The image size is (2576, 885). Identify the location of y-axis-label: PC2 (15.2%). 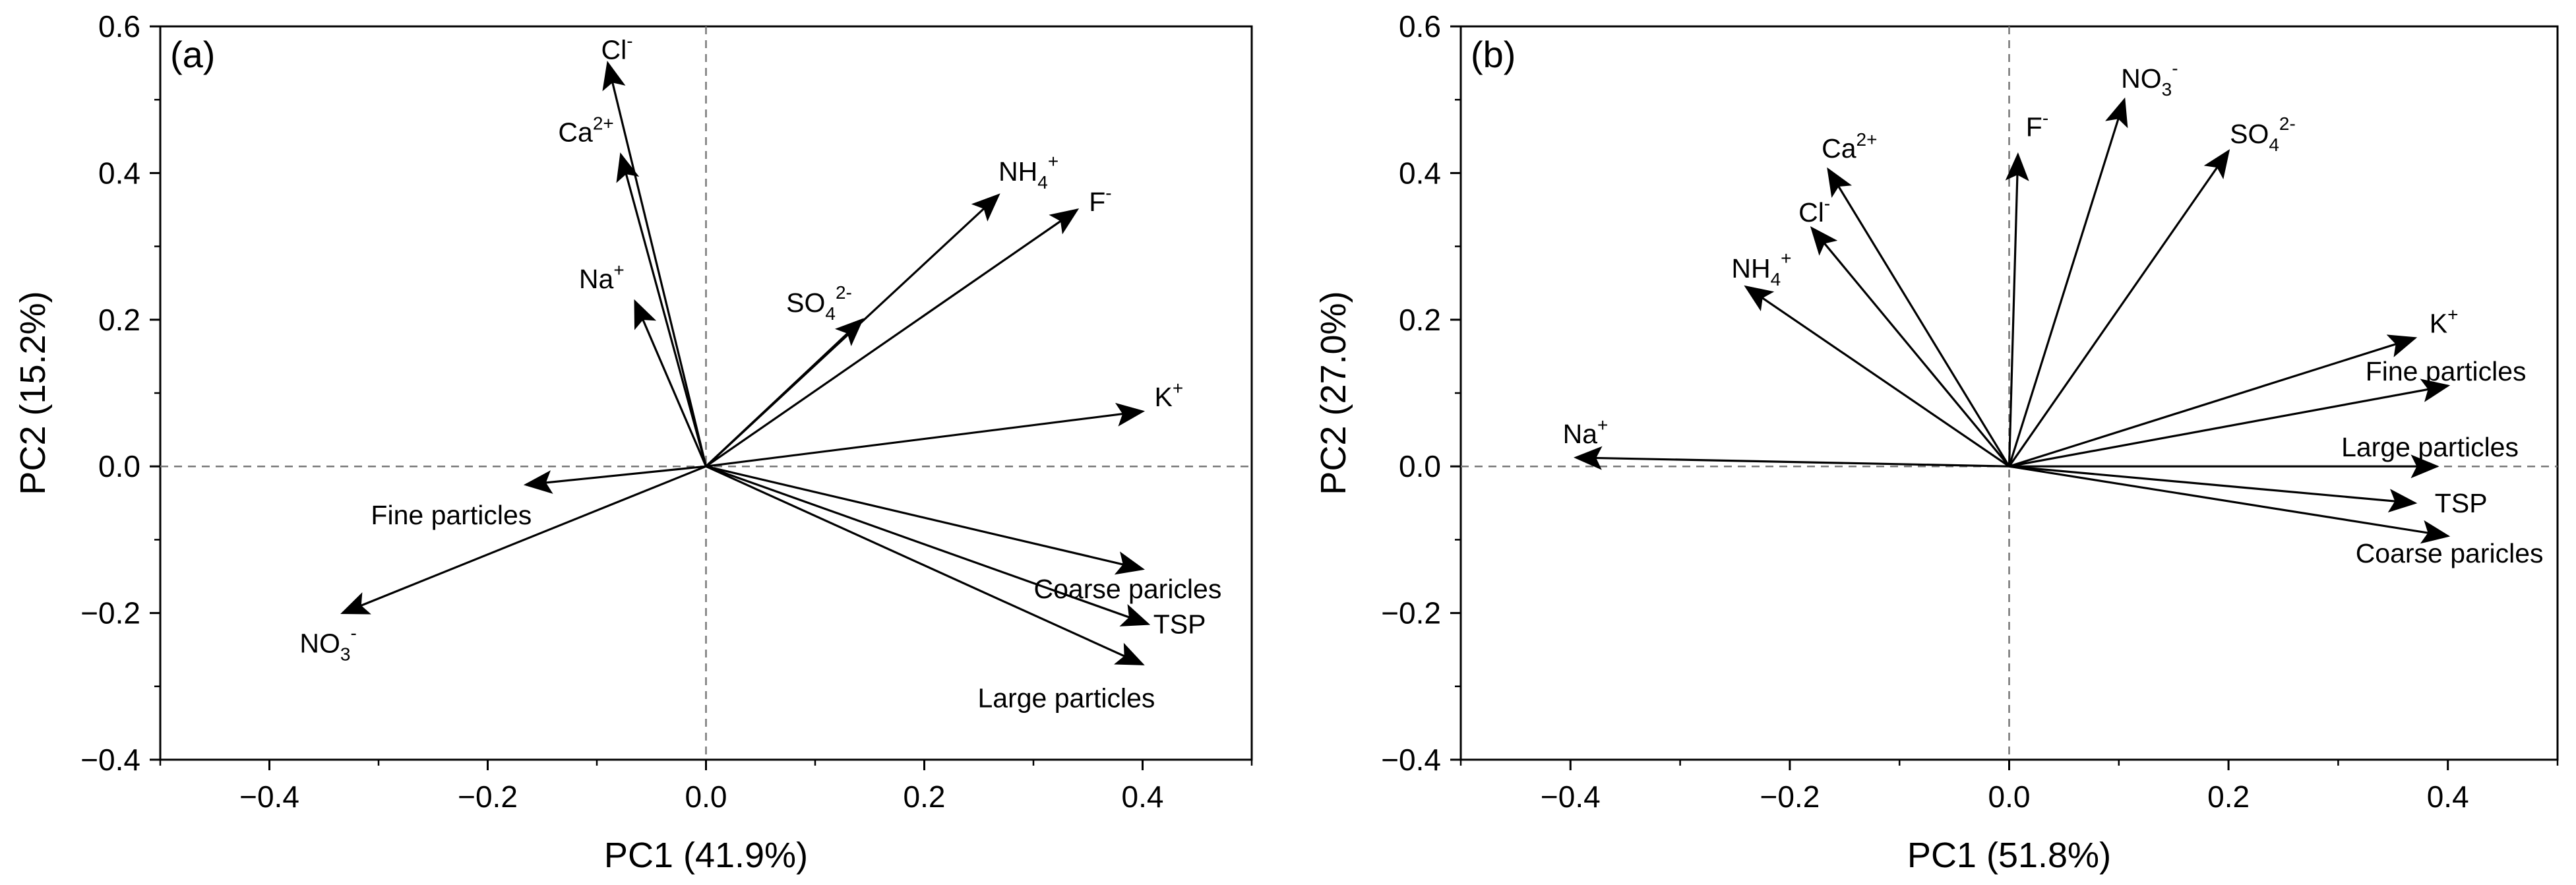
(33, 393).